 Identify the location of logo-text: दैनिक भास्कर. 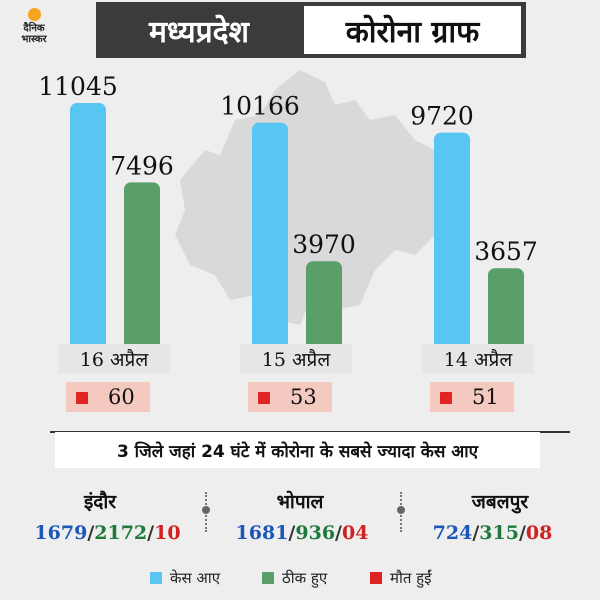
(34, 34).